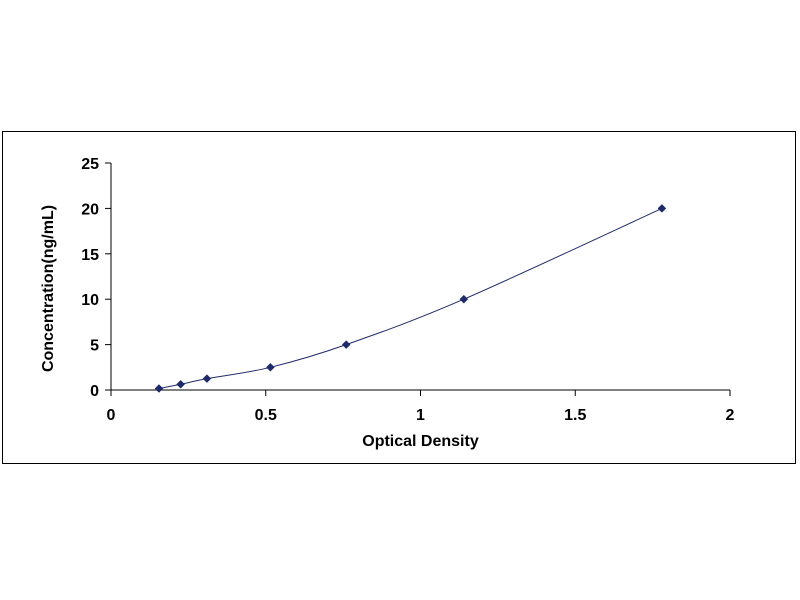 Image resolution: width=800 pixels, height=600 pixels. What do you see at coordinates (575, 415) in the screenshot?
I see `x-tick-label: 1.5` at bounding box center [575, 415].